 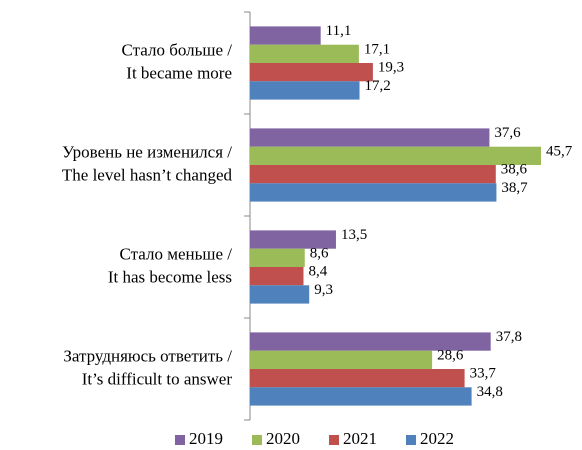 I want to click on value-label: 37,6, so click(x=507, y=133).